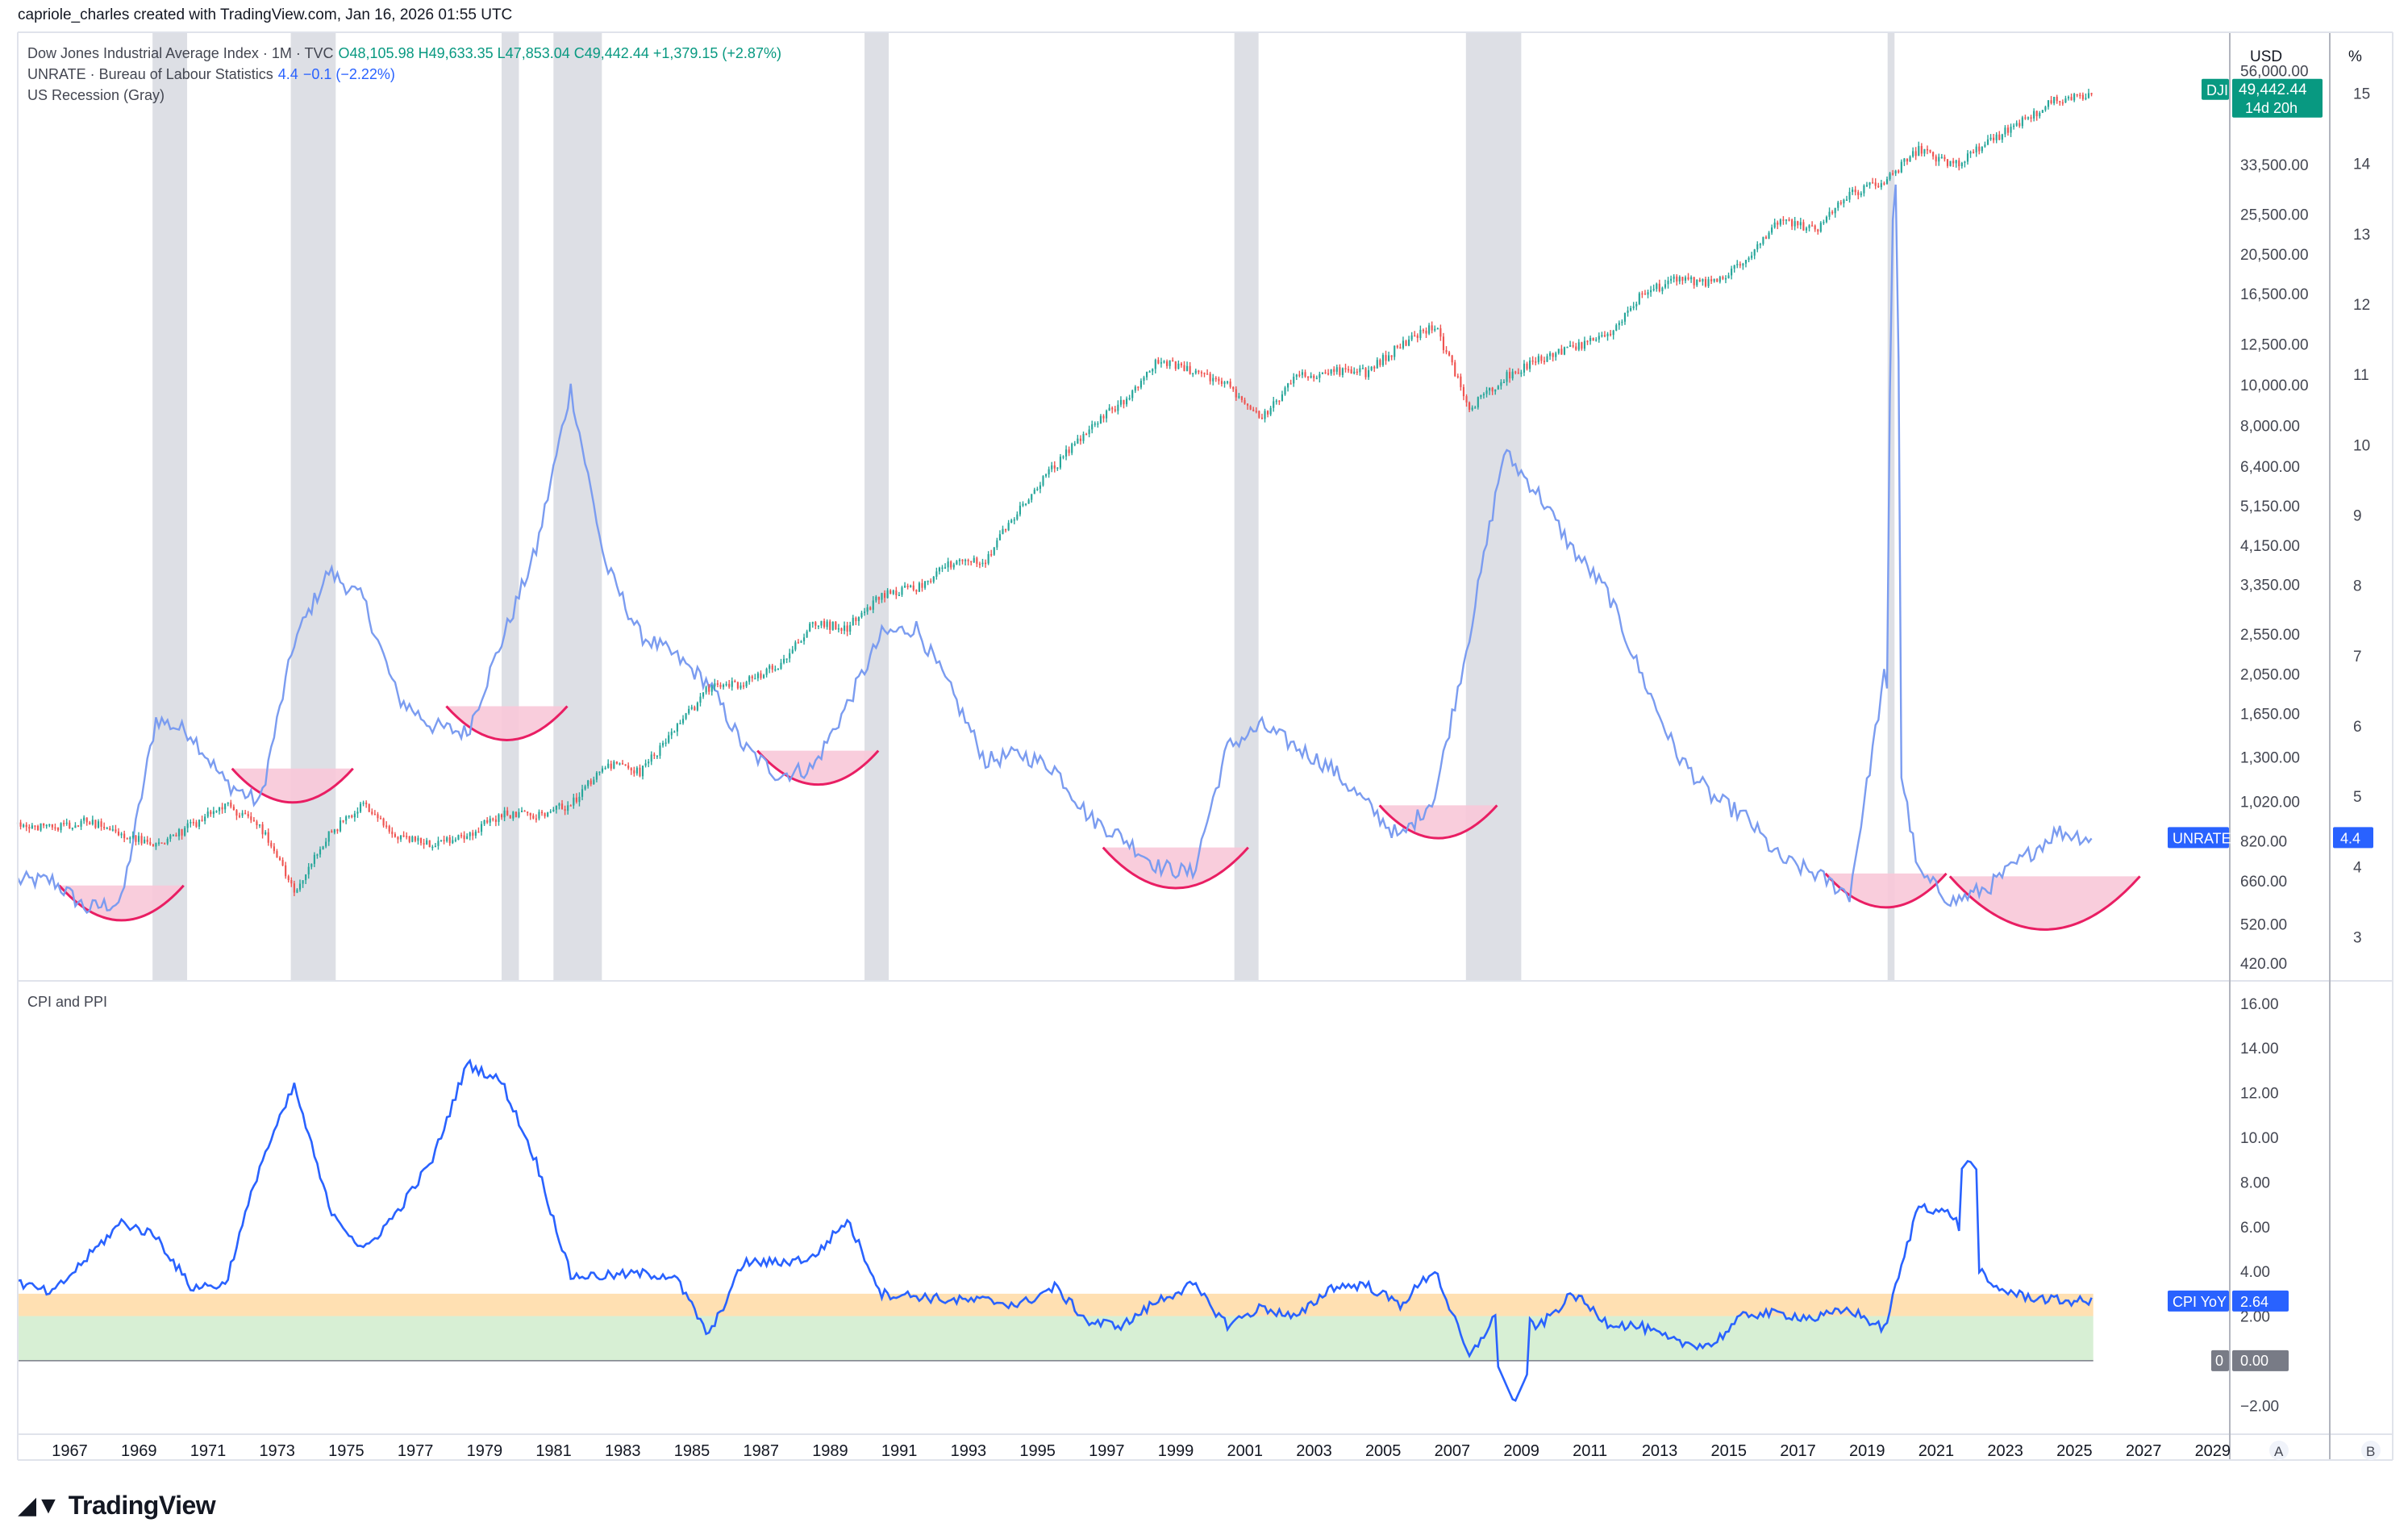  What do you see at coordinates (2144, 1451) in the screenshot?
I see `x-tick-2027: 2027` at bounding box center [2144, 1451].